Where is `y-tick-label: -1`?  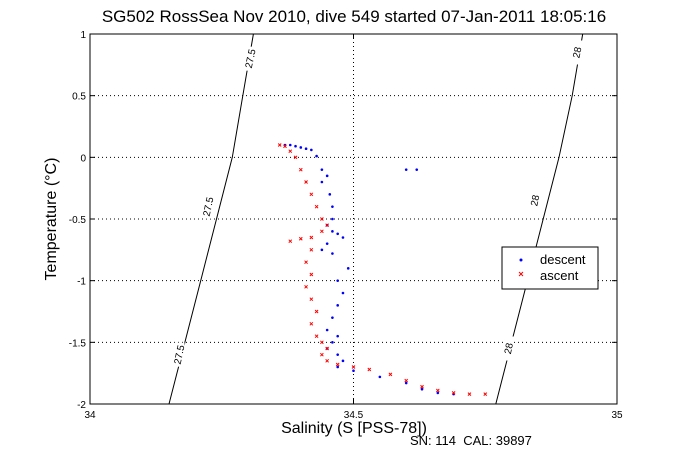 y-tick-label: -1 is located at coordinates (81, 282).